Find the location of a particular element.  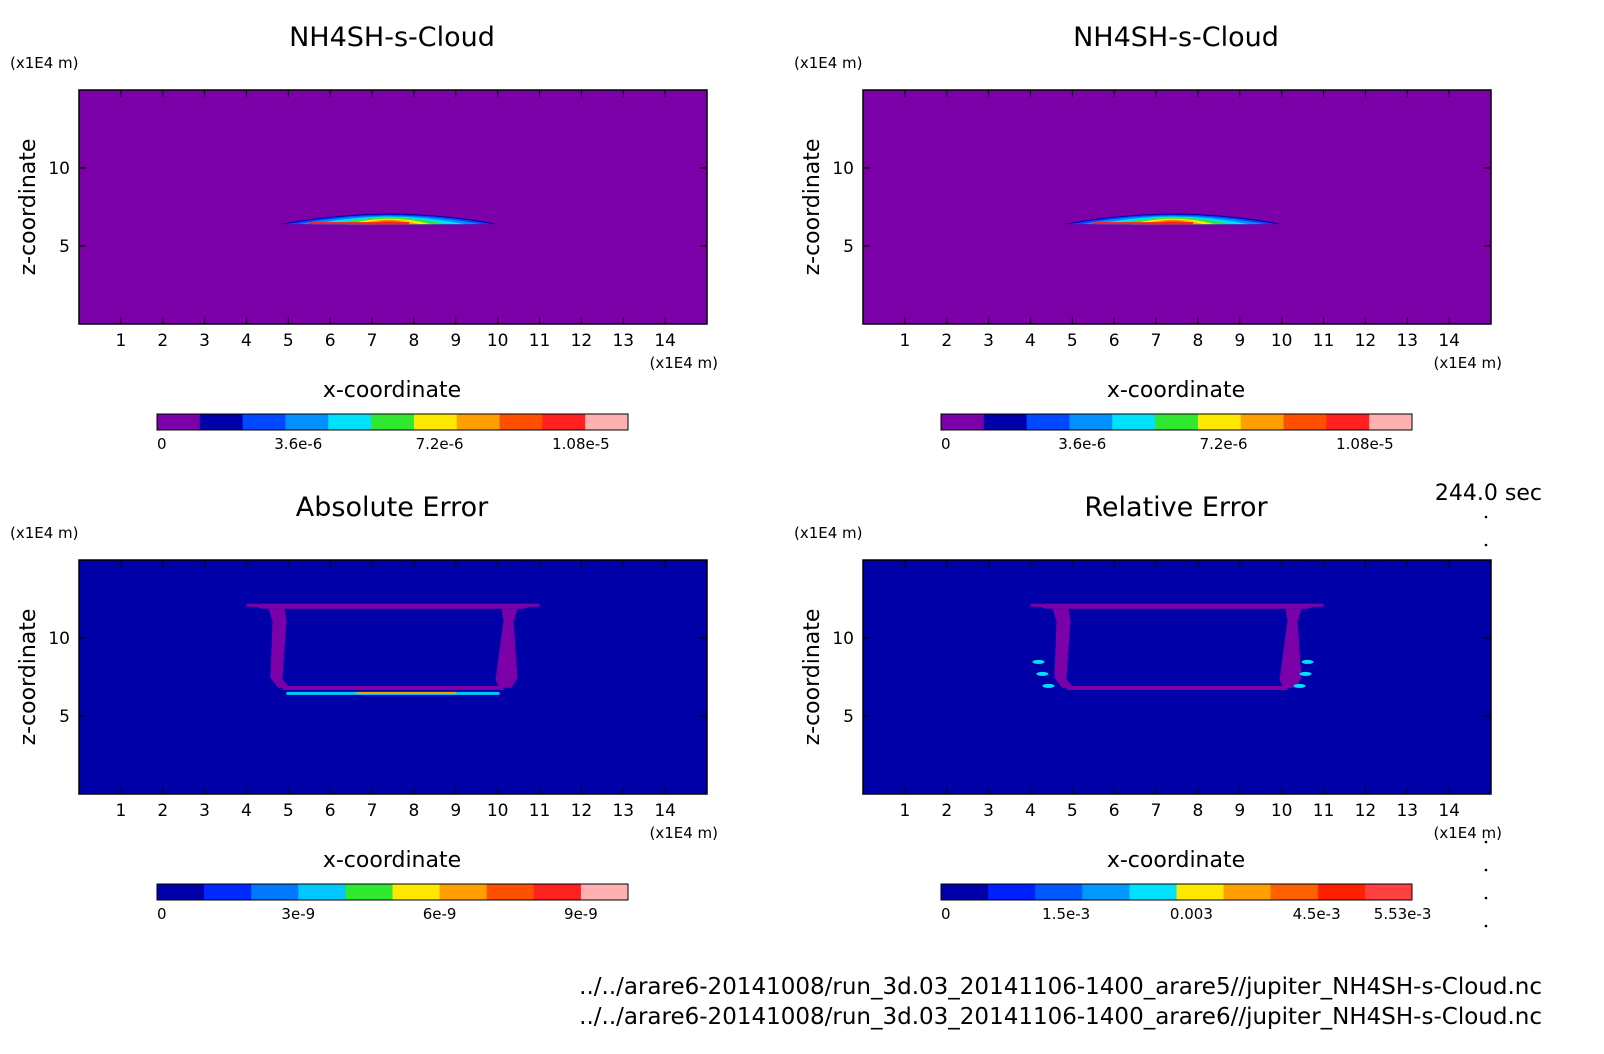

colorbar-tick-label: 3.6e-6 is located at coordinates (1082, 444).